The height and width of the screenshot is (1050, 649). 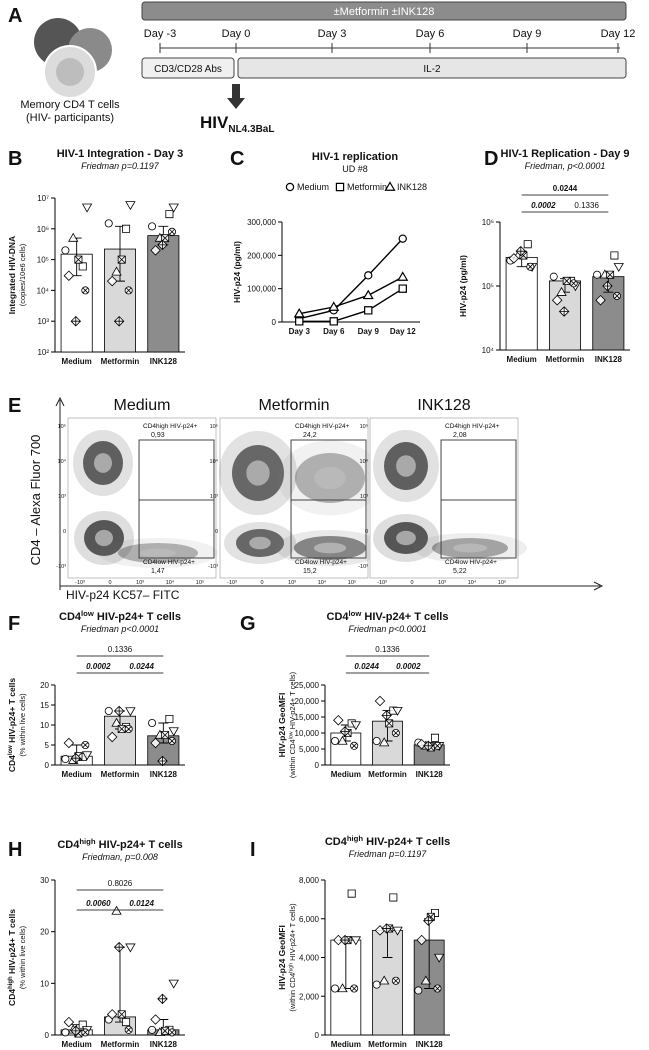 I want to click on y-tick-label: 15,000, so click(x=307, y=717).